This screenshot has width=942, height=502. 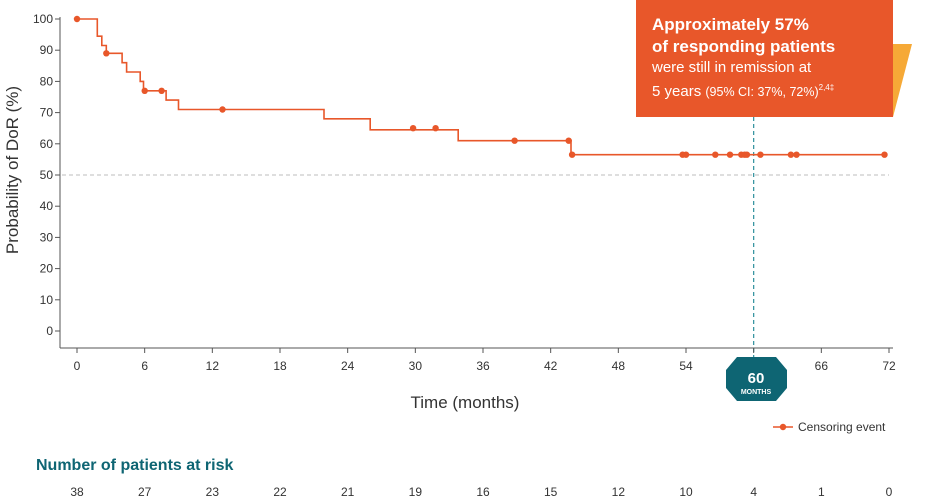 What do you see at coordinates (551, 366) in the screenshot?
I see `x-tick-label: 42` at bounding box center [551, 366].